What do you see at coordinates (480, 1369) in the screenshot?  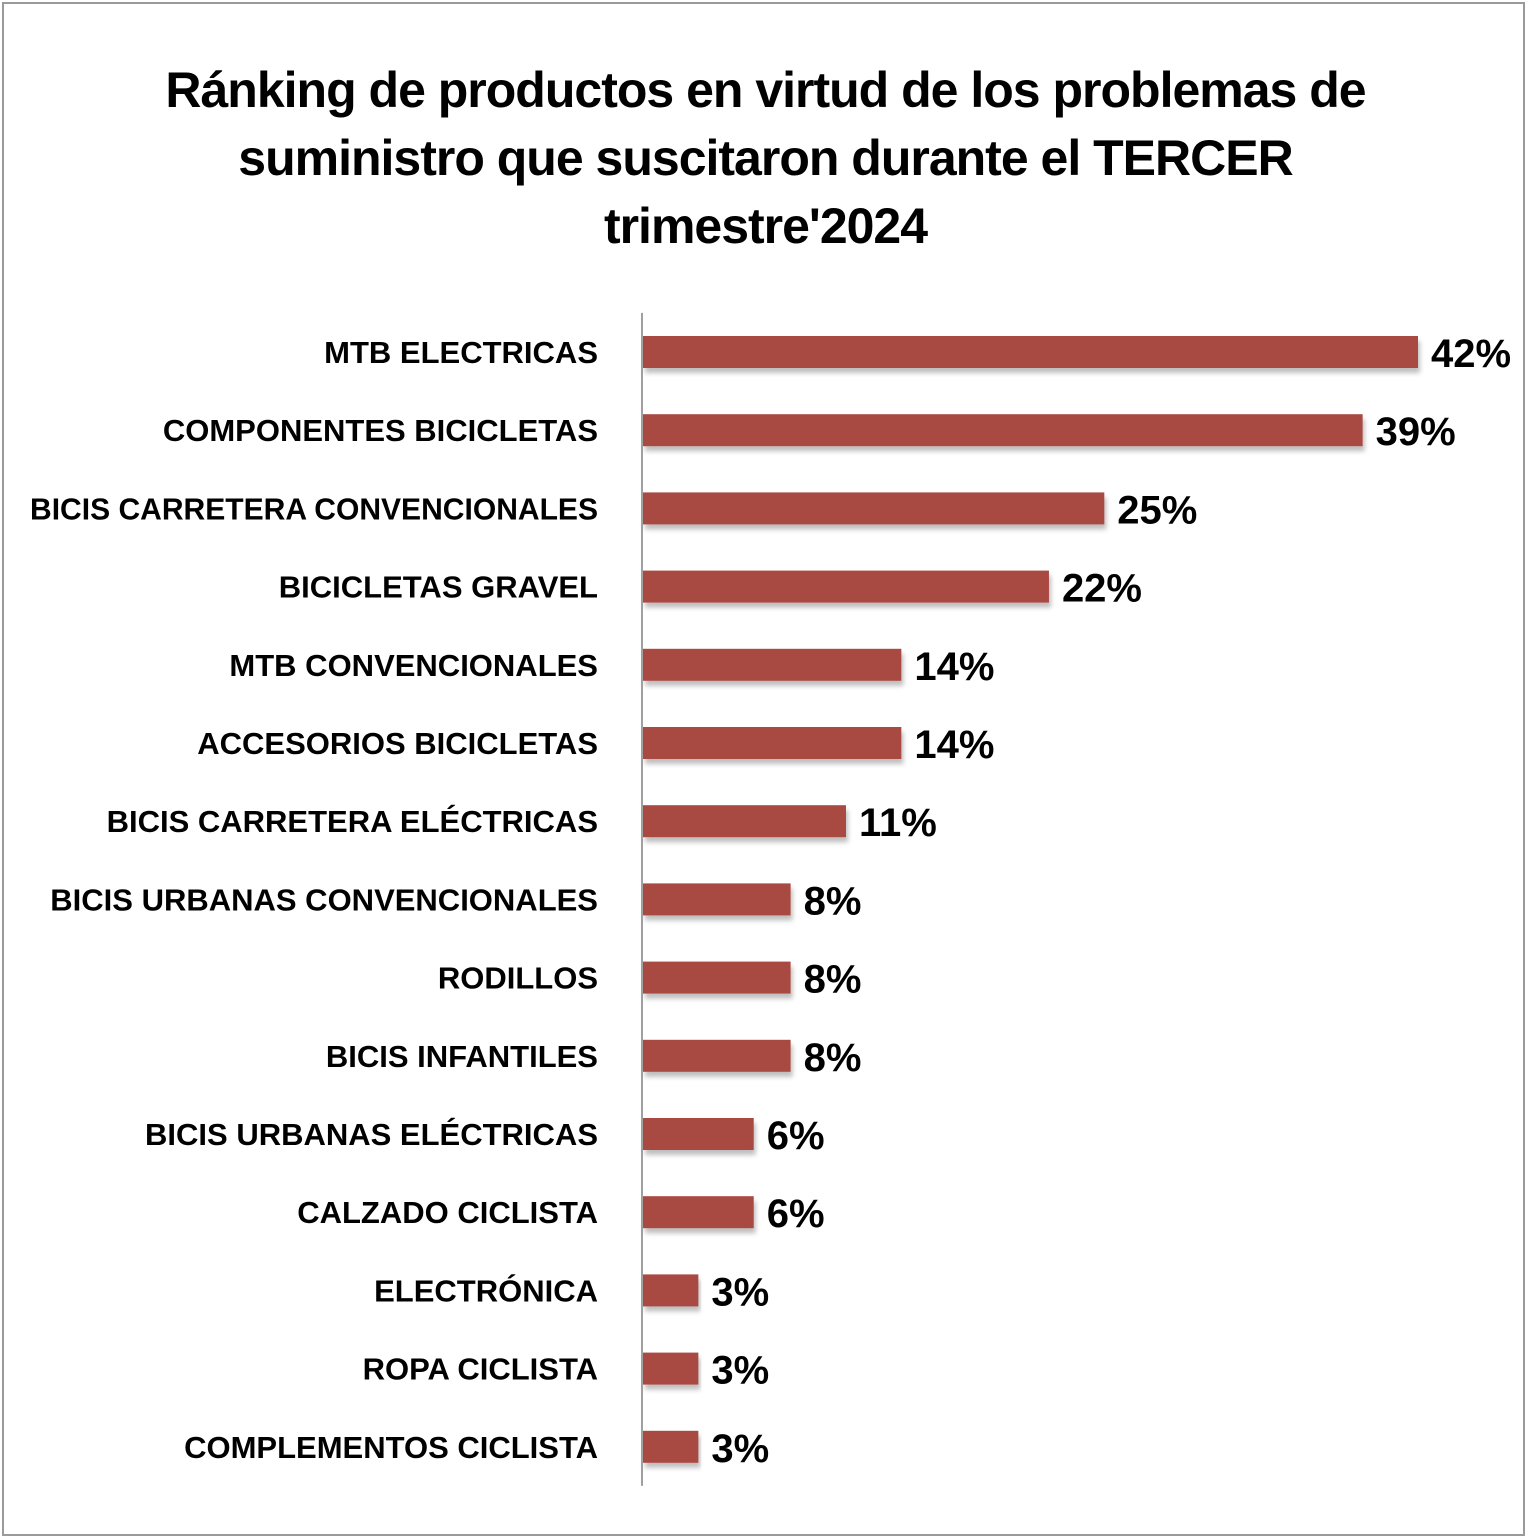 I see `category-label: ROPA CICLISTA` at bounding box center [480, 1369].